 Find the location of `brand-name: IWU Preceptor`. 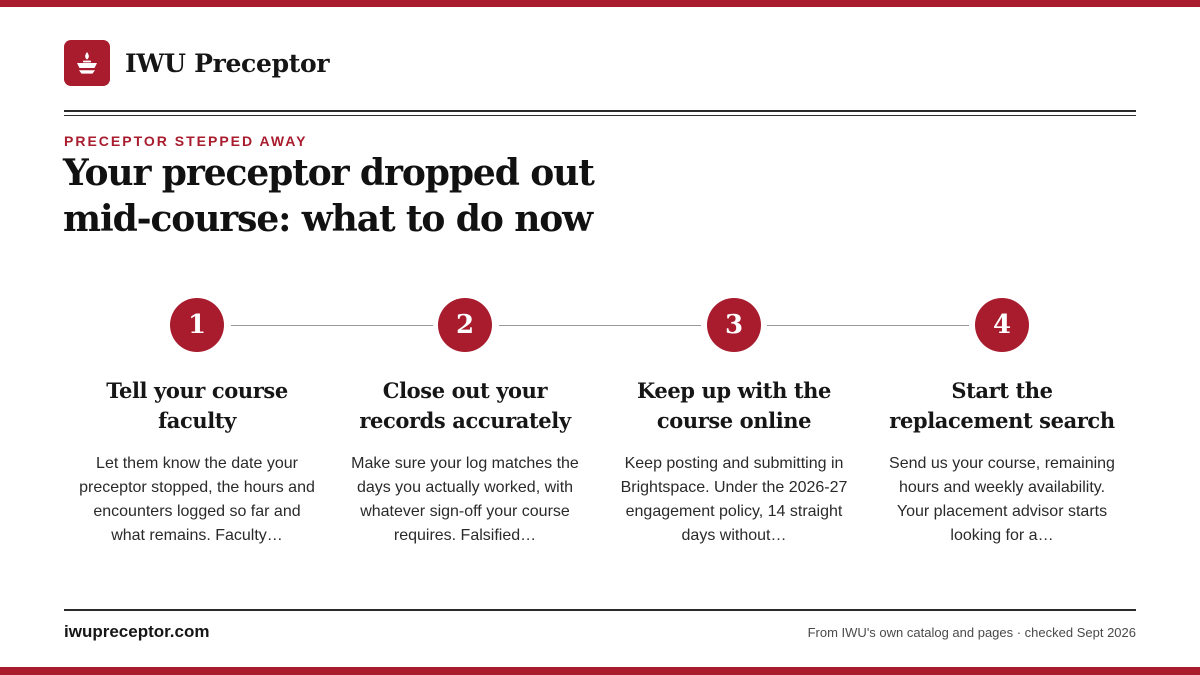

brand-name: IWU Preceptor is located at coordinates (227, 63).